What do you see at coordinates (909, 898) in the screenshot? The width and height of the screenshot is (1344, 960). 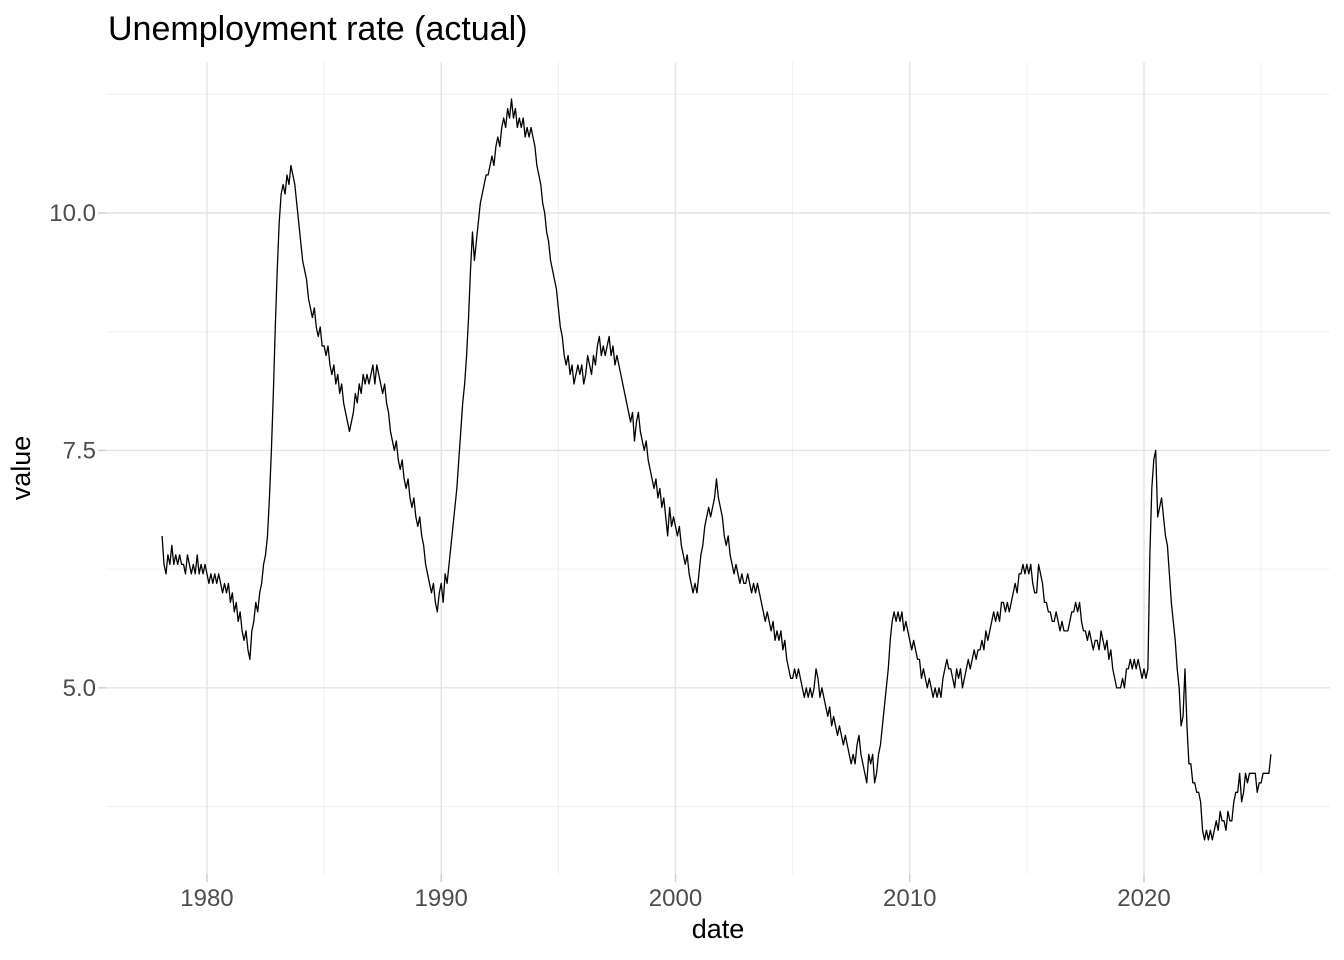 I see `x-tick-label: 2010` at bounding box center [909, 898].